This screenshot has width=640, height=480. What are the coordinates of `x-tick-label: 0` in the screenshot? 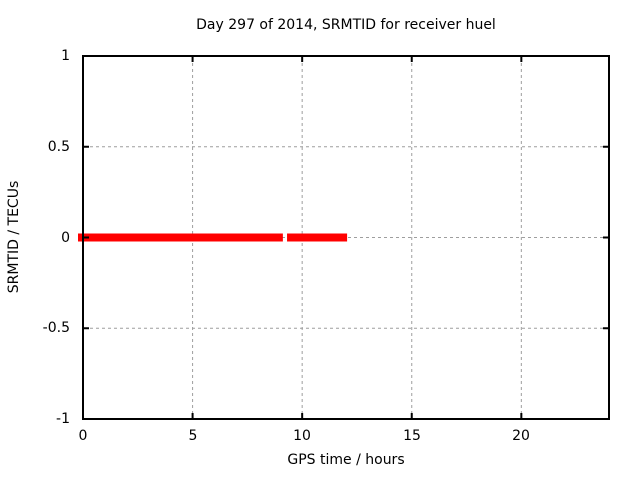 It's located at (83, 436).